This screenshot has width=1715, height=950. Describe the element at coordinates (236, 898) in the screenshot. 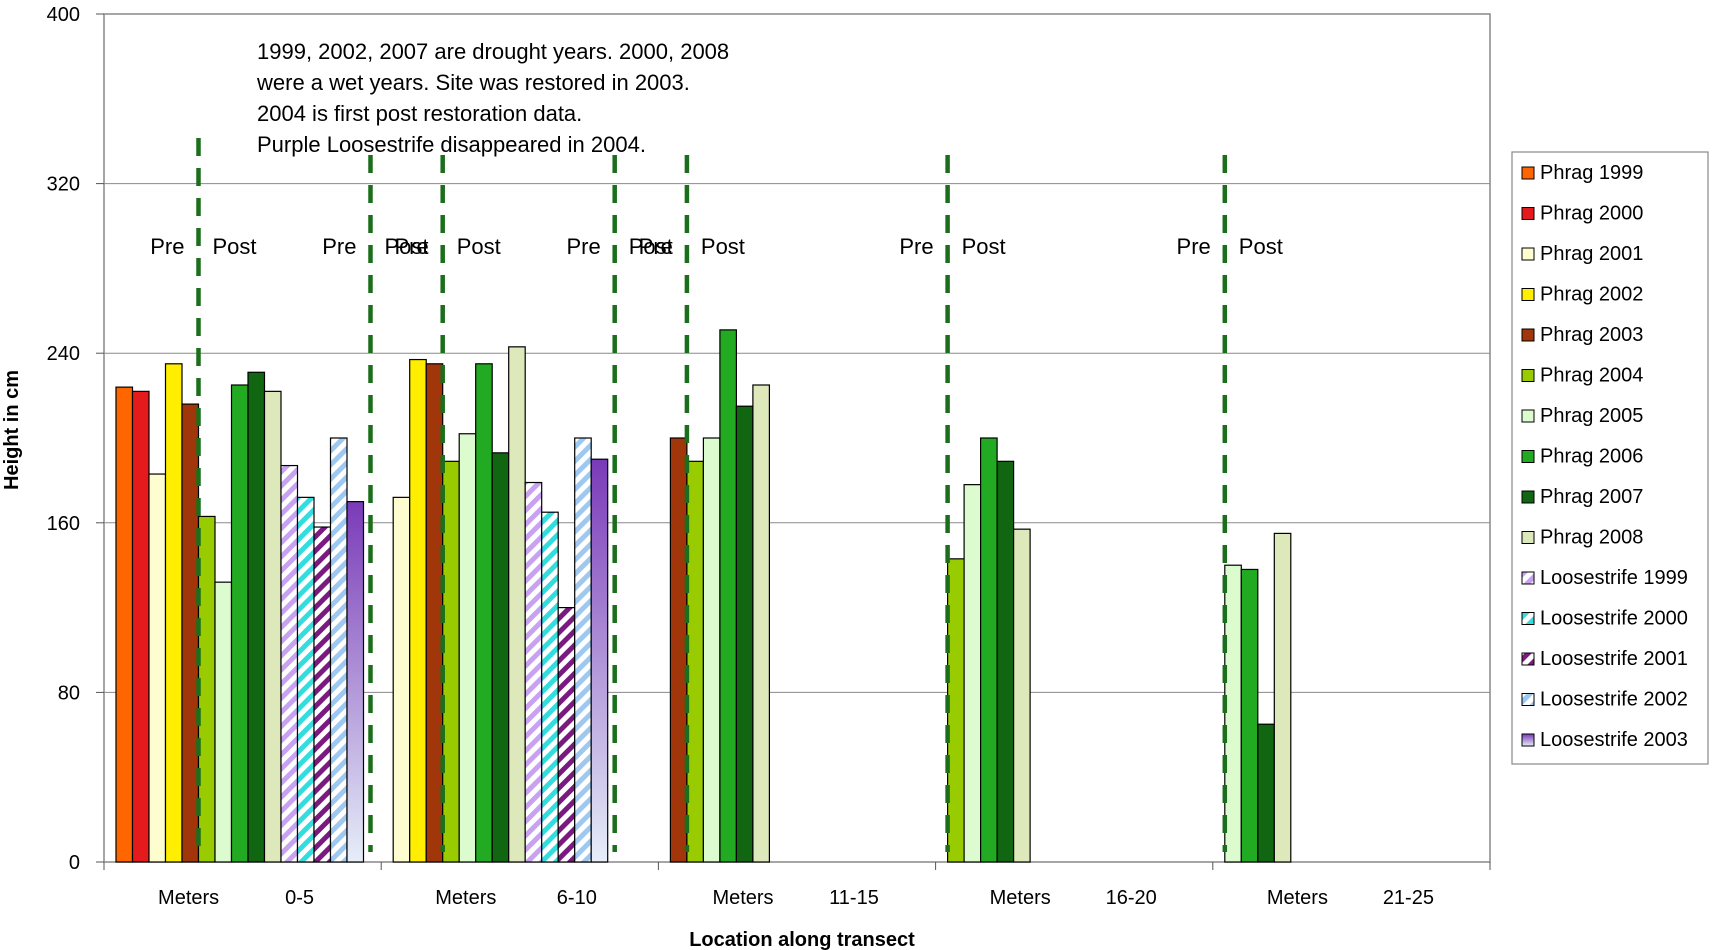

I see `x-tick-label: Meters 0-5` at that location.